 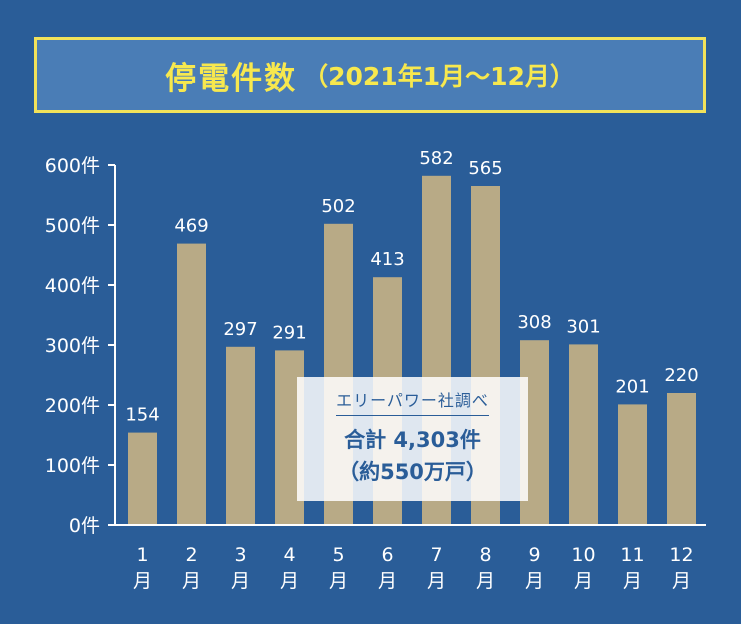 I want to click on chart-title-period: （2021年1月〜12月）, so click(x=439, y=76).